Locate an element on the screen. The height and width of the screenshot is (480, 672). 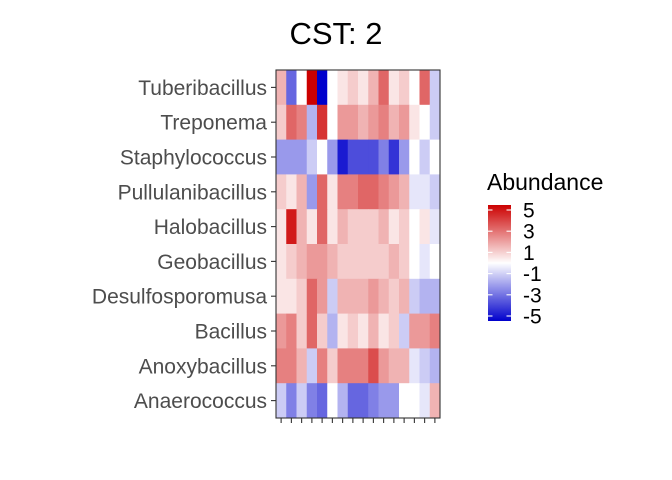
row-label: Pullulanibacillus is located at coordinates (192, 192).